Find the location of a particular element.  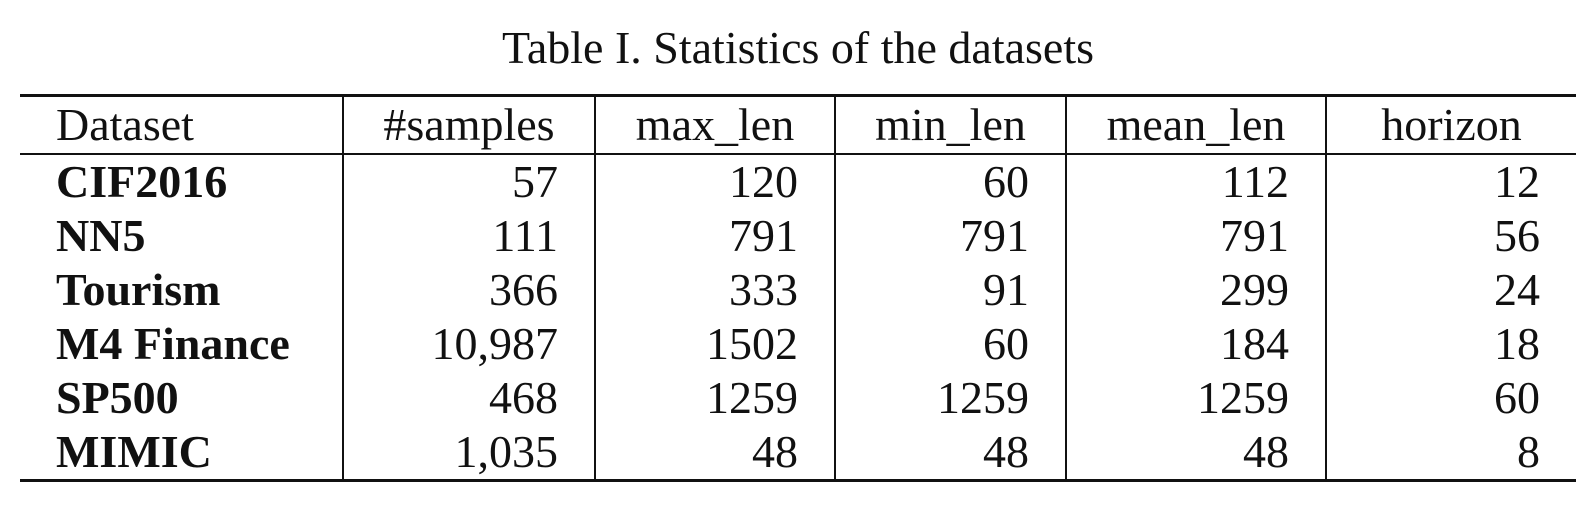

max-len-cell: 791 is located at coordinates (714, 236).